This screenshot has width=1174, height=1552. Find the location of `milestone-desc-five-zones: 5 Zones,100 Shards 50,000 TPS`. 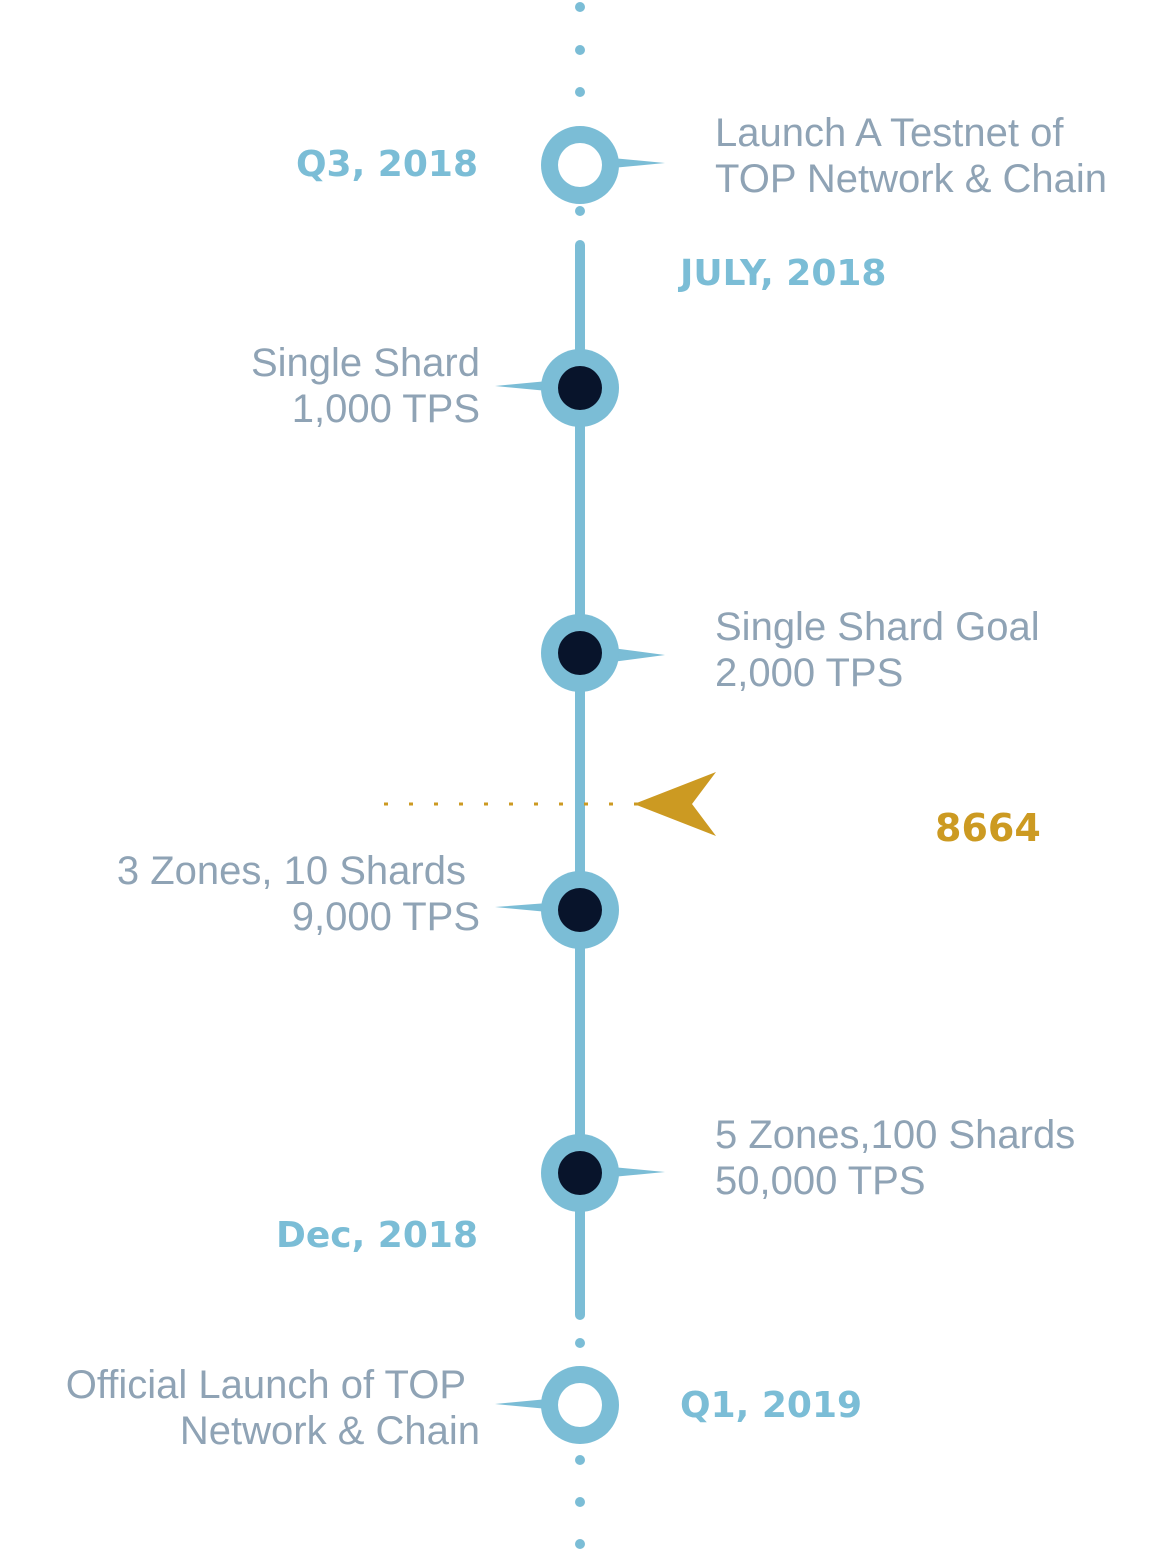

milestone-desc-five-zones: 5 Zones,100 Shards 50,000 TPS is located at coordinates (942, 1158).